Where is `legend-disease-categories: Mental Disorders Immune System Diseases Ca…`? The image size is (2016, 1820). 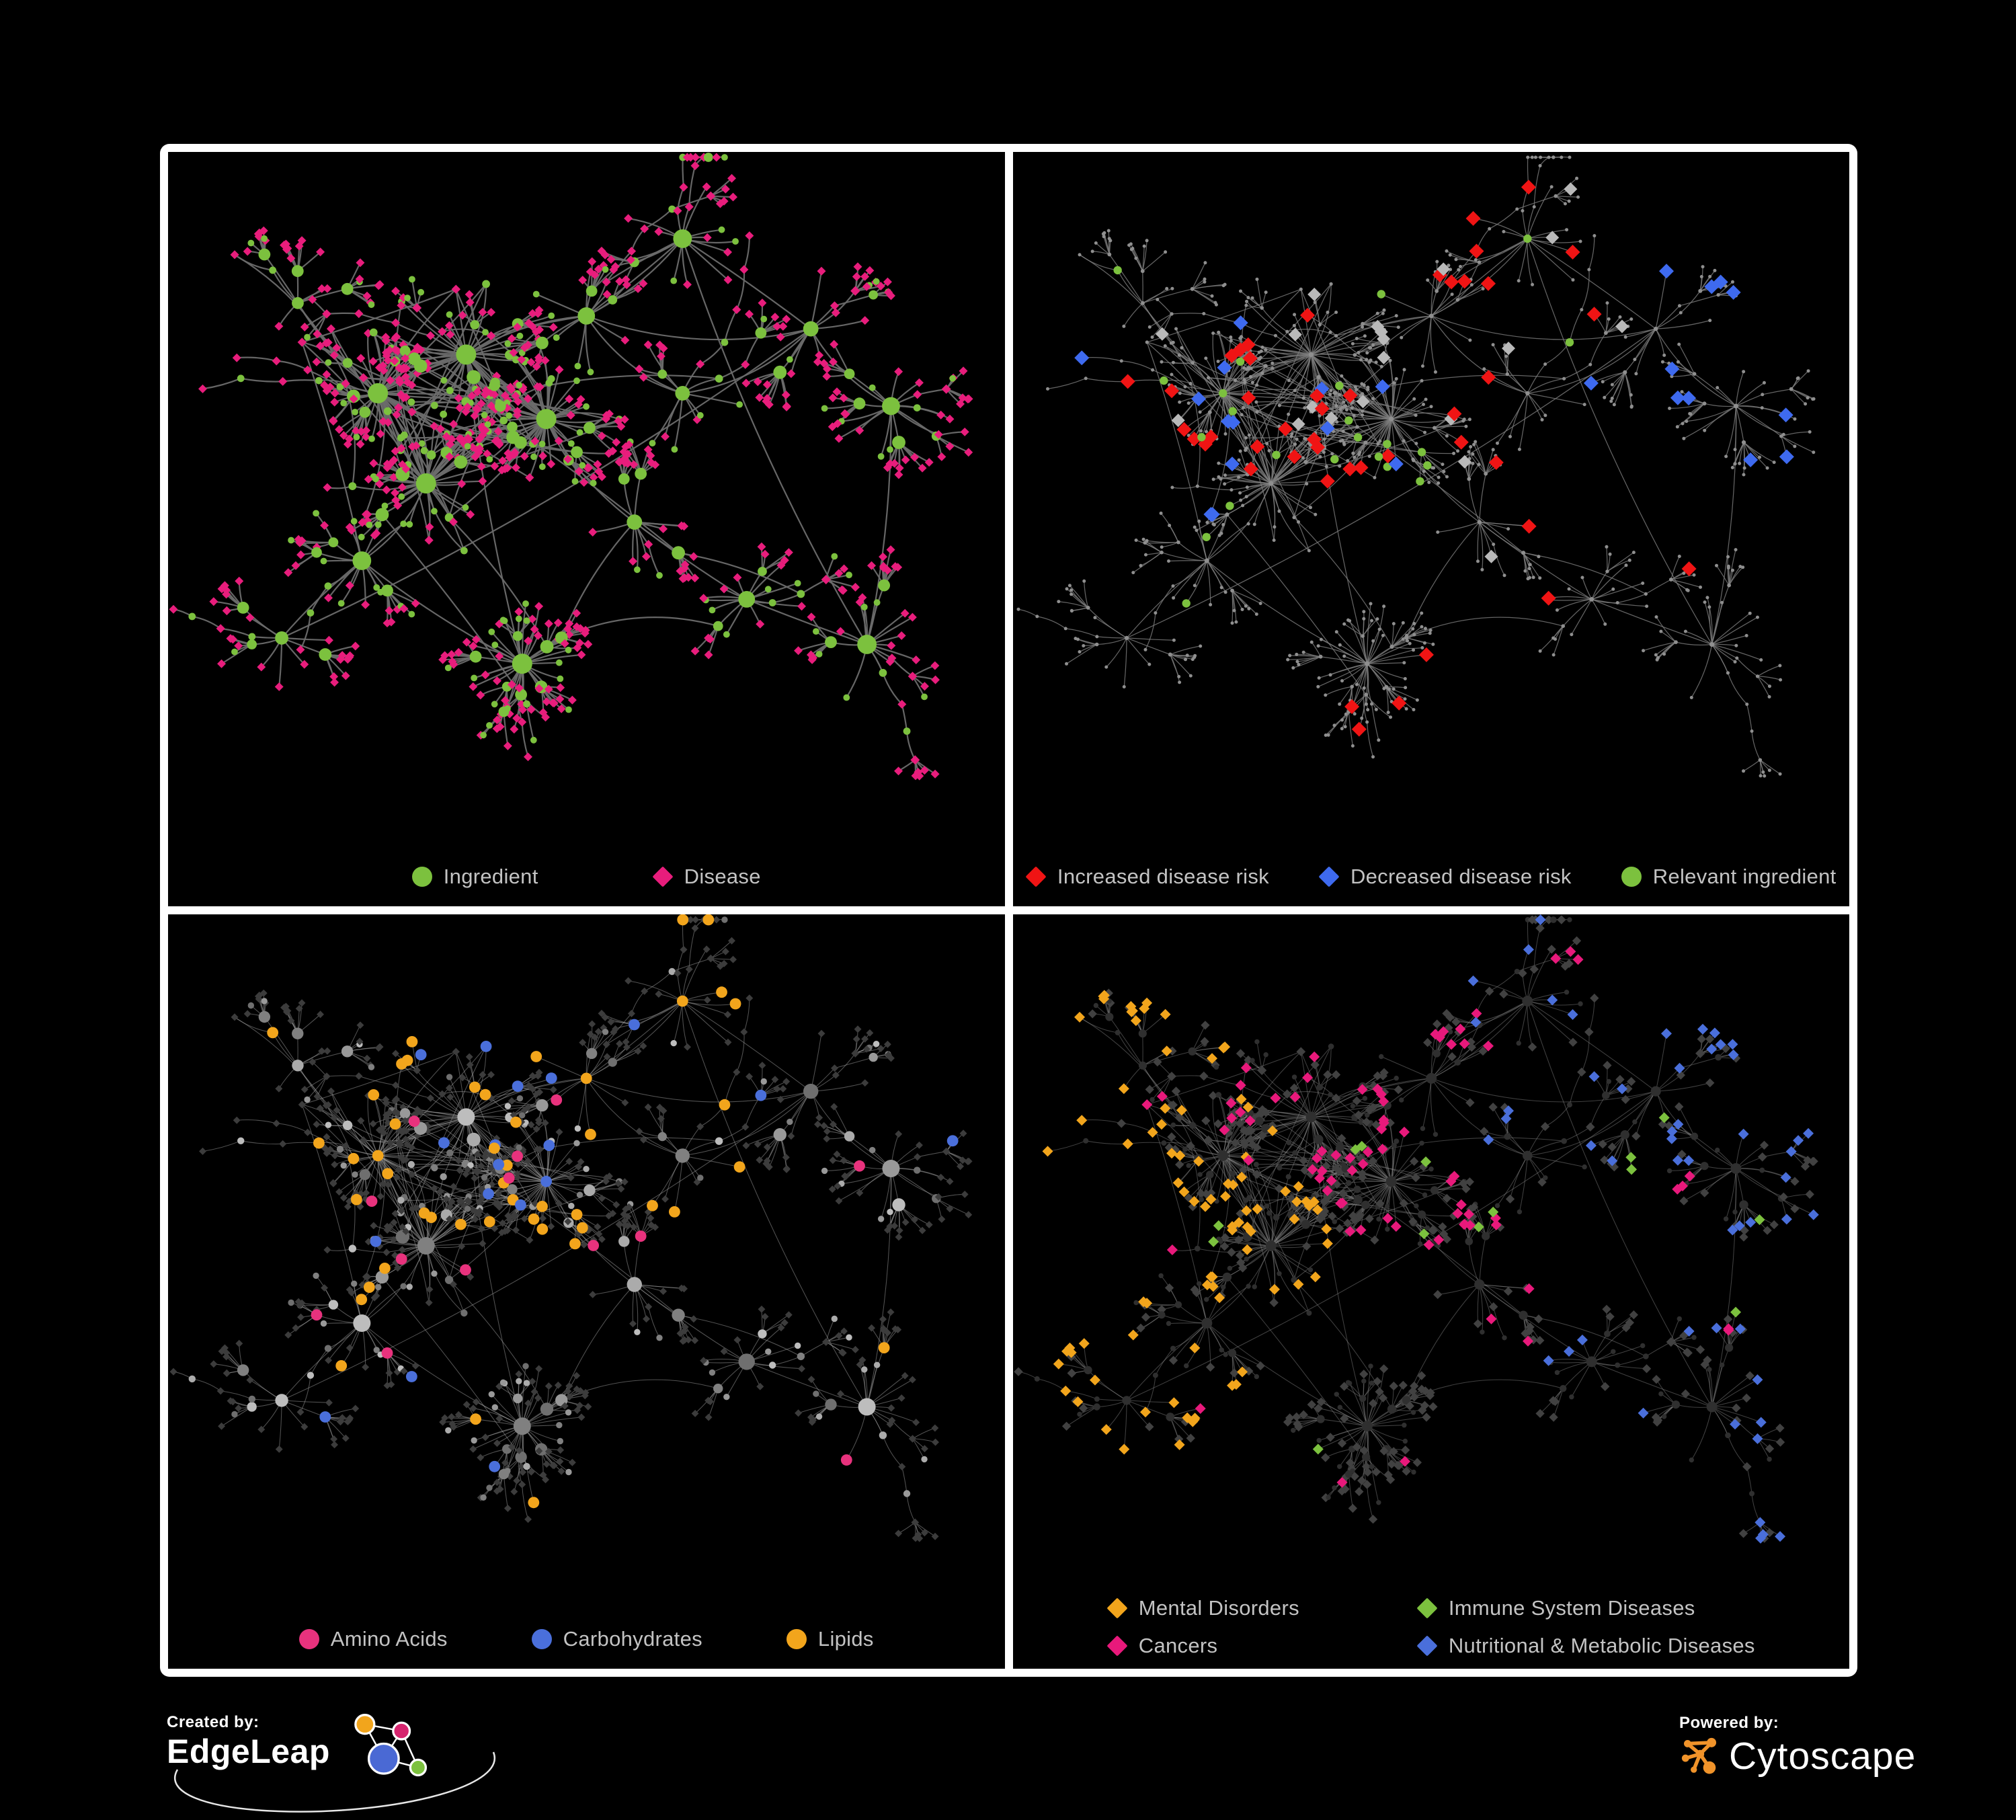
legend-disease-categories: Mental Disorders Immune System Diseases Ca… is located at coordinates (1431, 1627).